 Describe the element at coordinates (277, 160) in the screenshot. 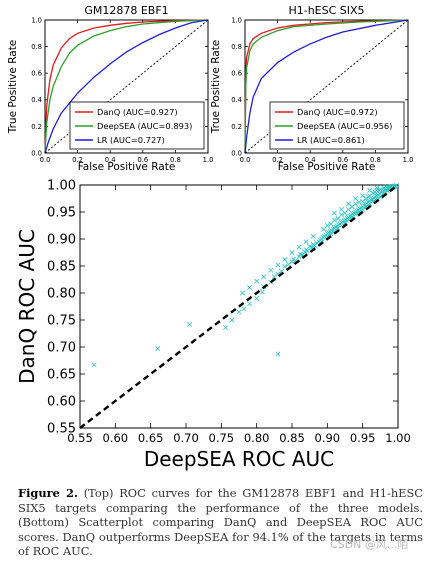

I see `x-tick-label: 0.2` at that location.